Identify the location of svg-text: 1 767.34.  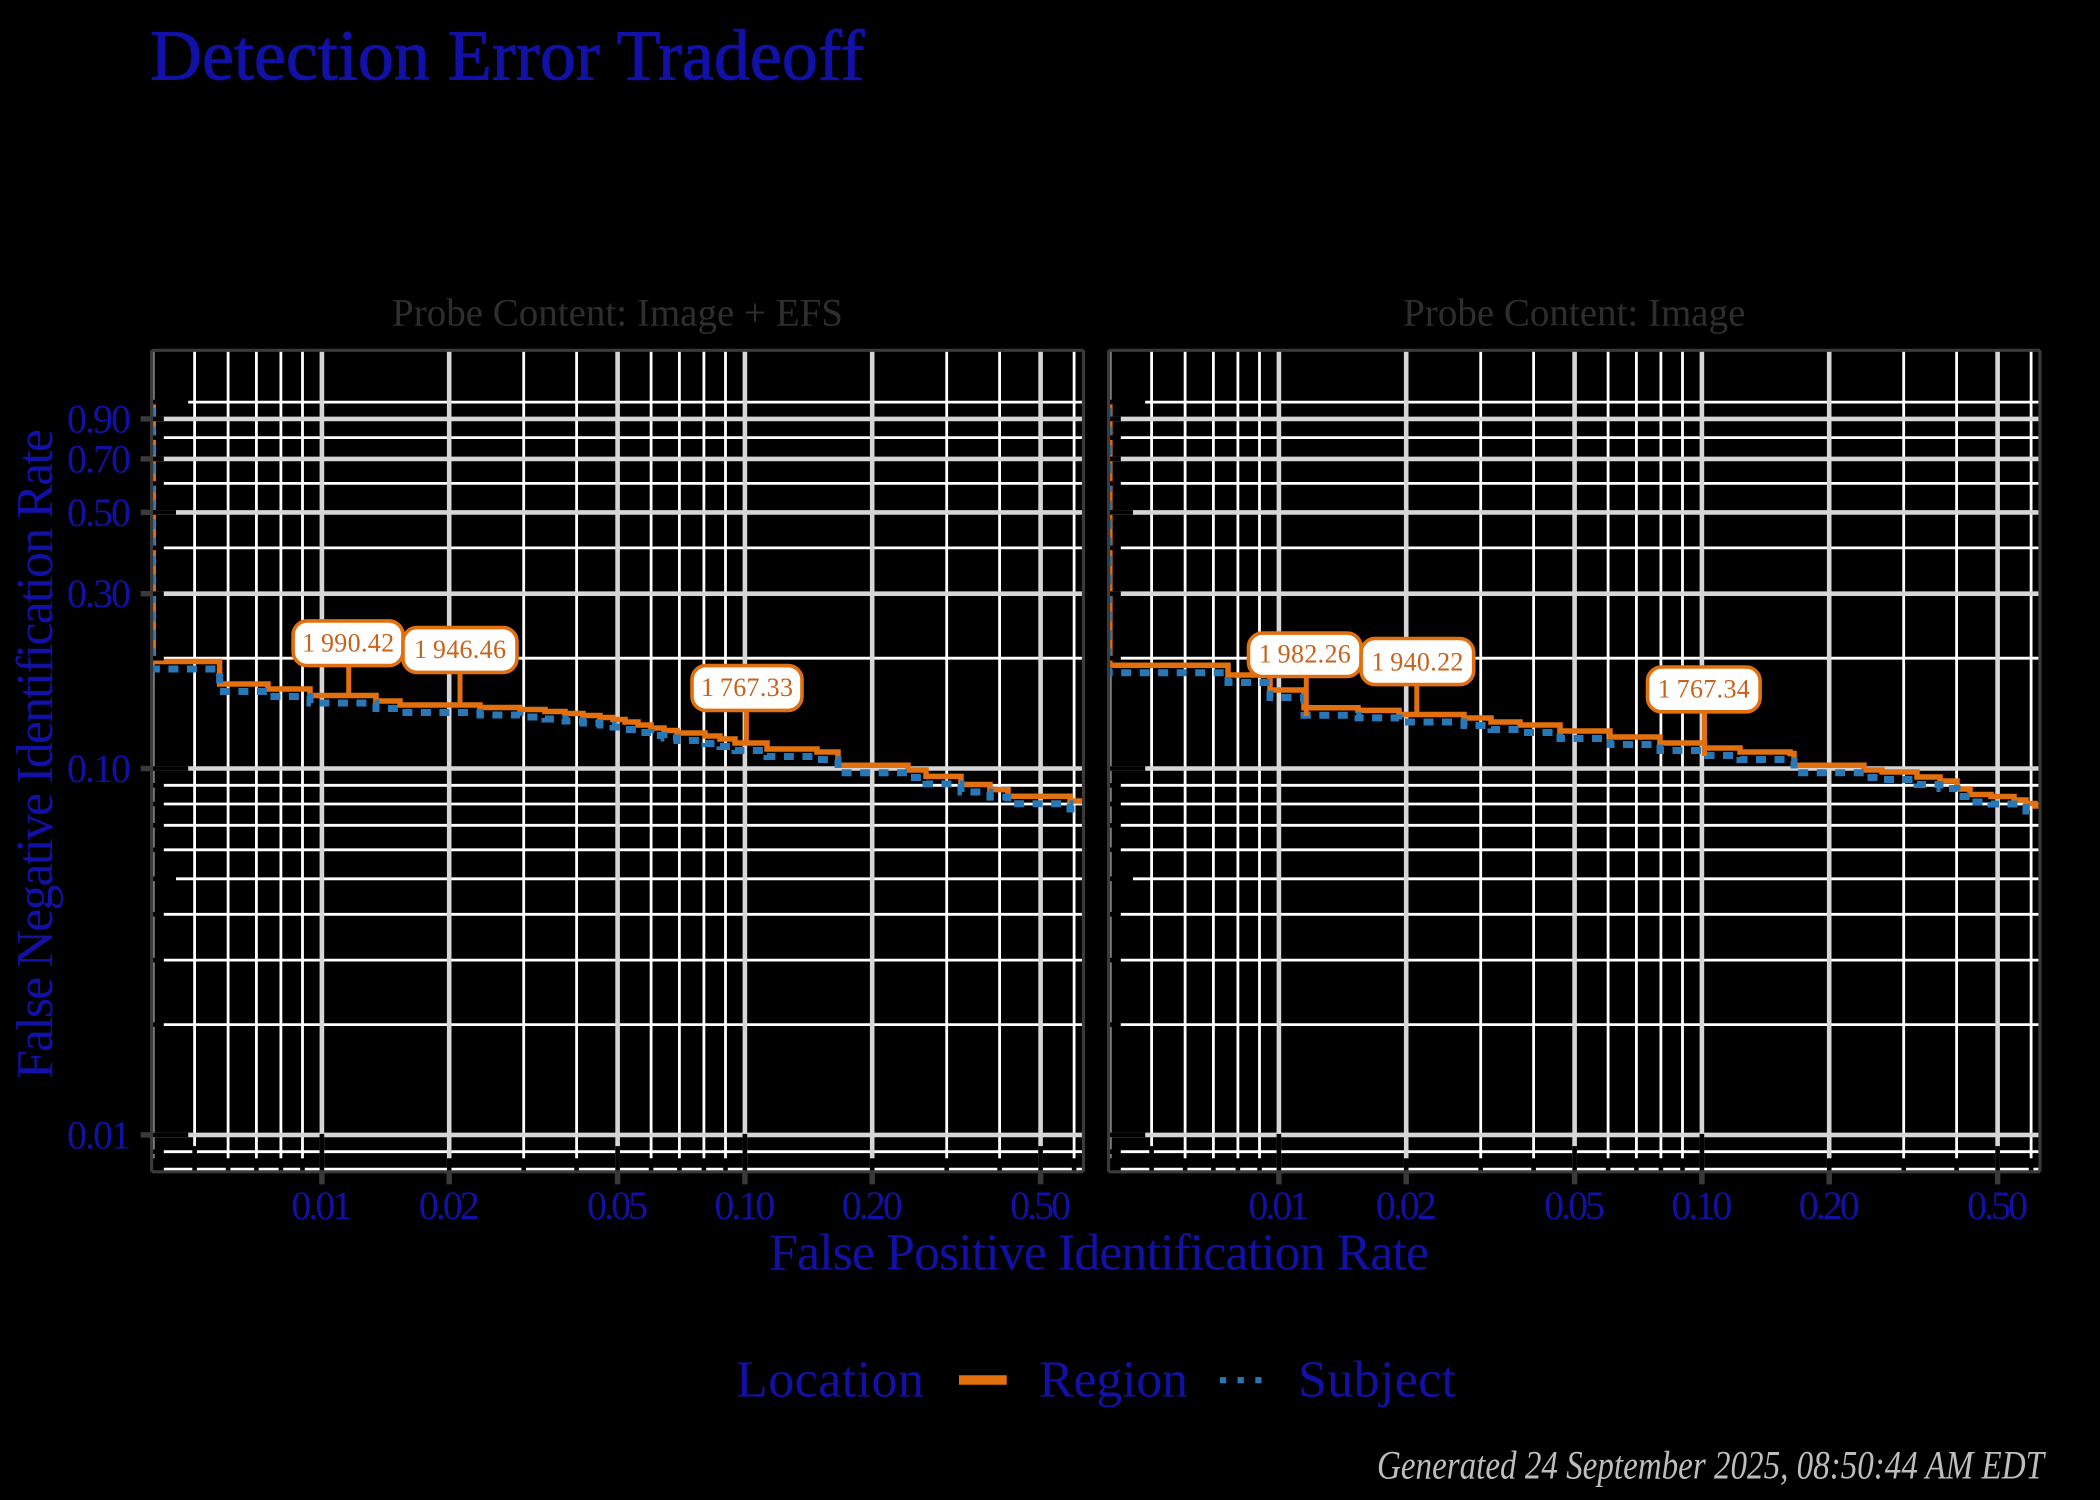
(1704, 689).